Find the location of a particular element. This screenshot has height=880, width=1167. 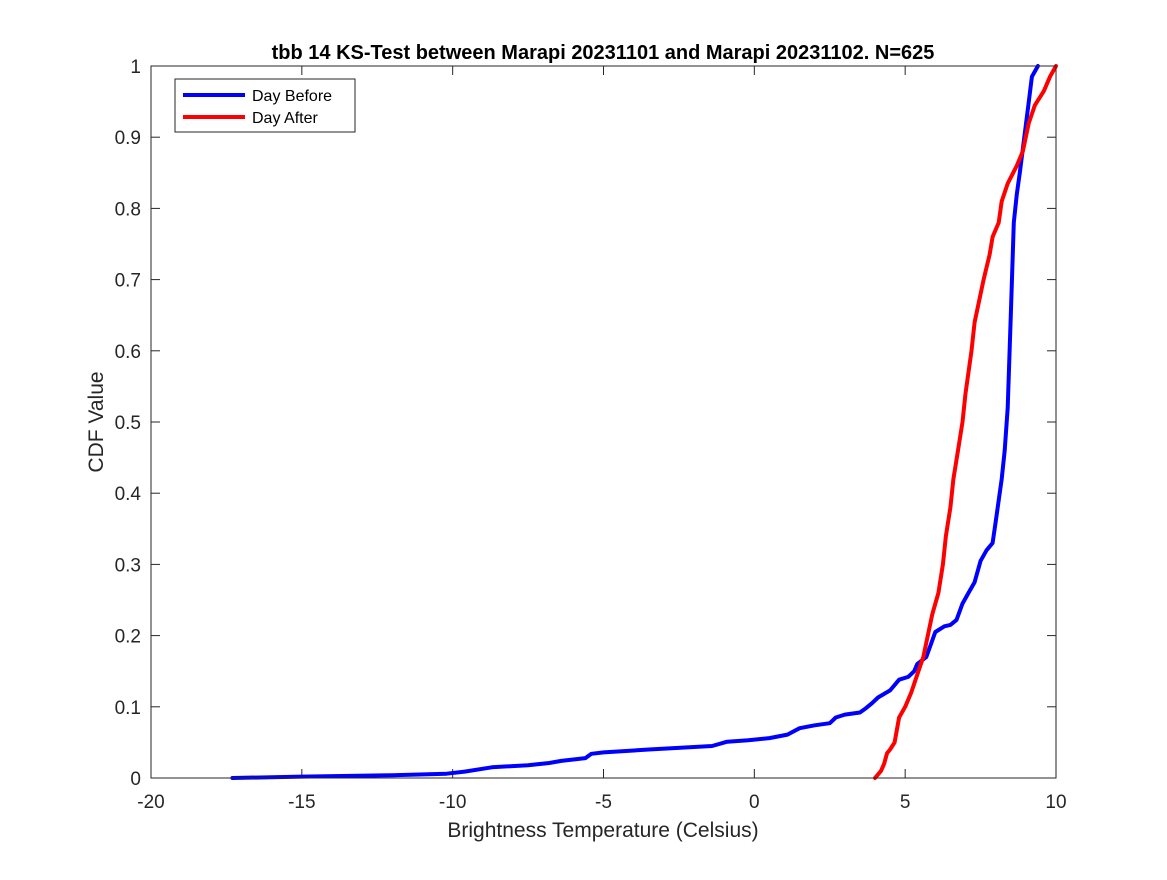

x-tick-label: 0 is located at coordinates (754, 802).